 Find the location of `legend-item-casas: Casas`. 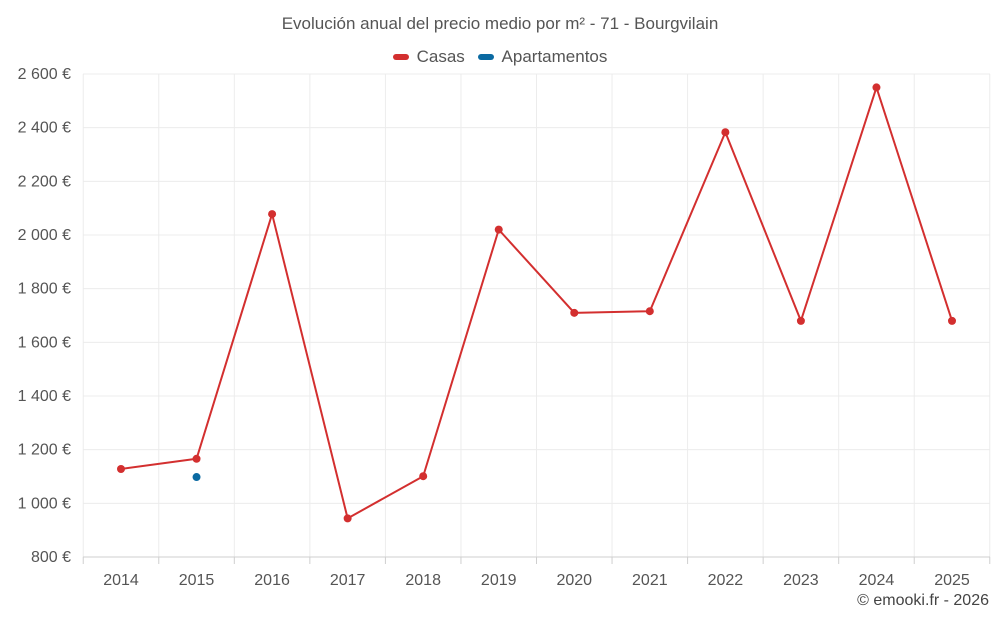

legend-item-casas: Casas is located at coordinates (428, 57).